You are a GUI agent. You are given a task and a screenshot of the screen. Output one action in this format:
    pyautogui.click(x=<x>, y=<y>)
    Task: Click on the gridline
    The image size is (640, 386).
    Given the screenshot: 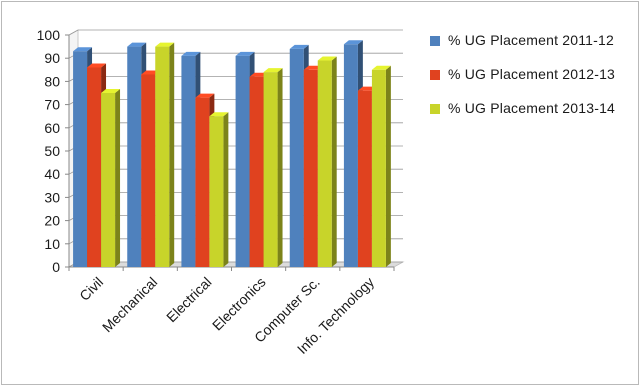 What is the action you would take?
    pyautogui.click(x=235, y=32)
    